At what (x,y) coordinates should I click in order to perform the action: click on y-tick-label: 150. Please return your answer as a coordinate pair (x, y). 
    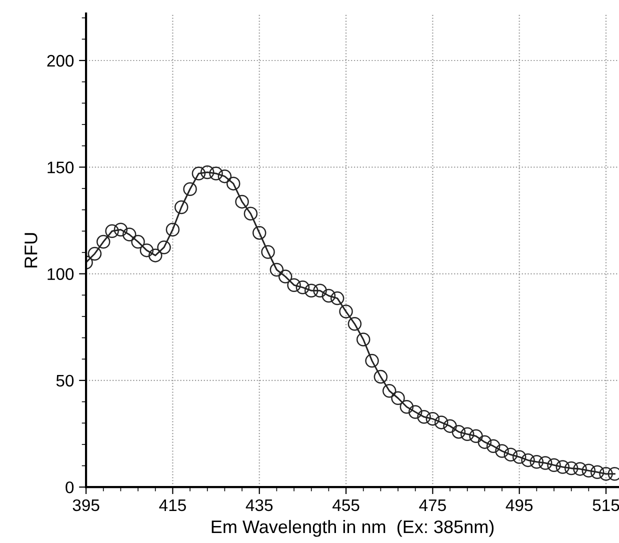
    Looking at the image, I should click on (61, 168).